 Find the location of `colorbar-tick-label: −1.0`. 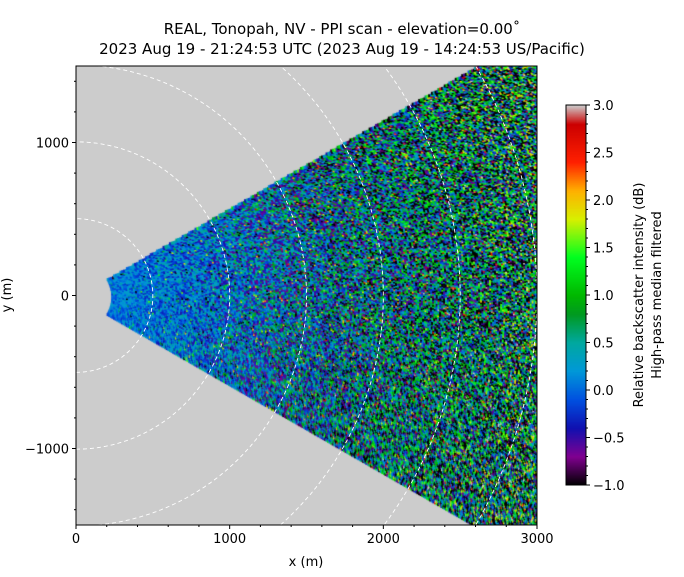

colorbar-tick-label: −1.0 is located at coordinates (609, 486).